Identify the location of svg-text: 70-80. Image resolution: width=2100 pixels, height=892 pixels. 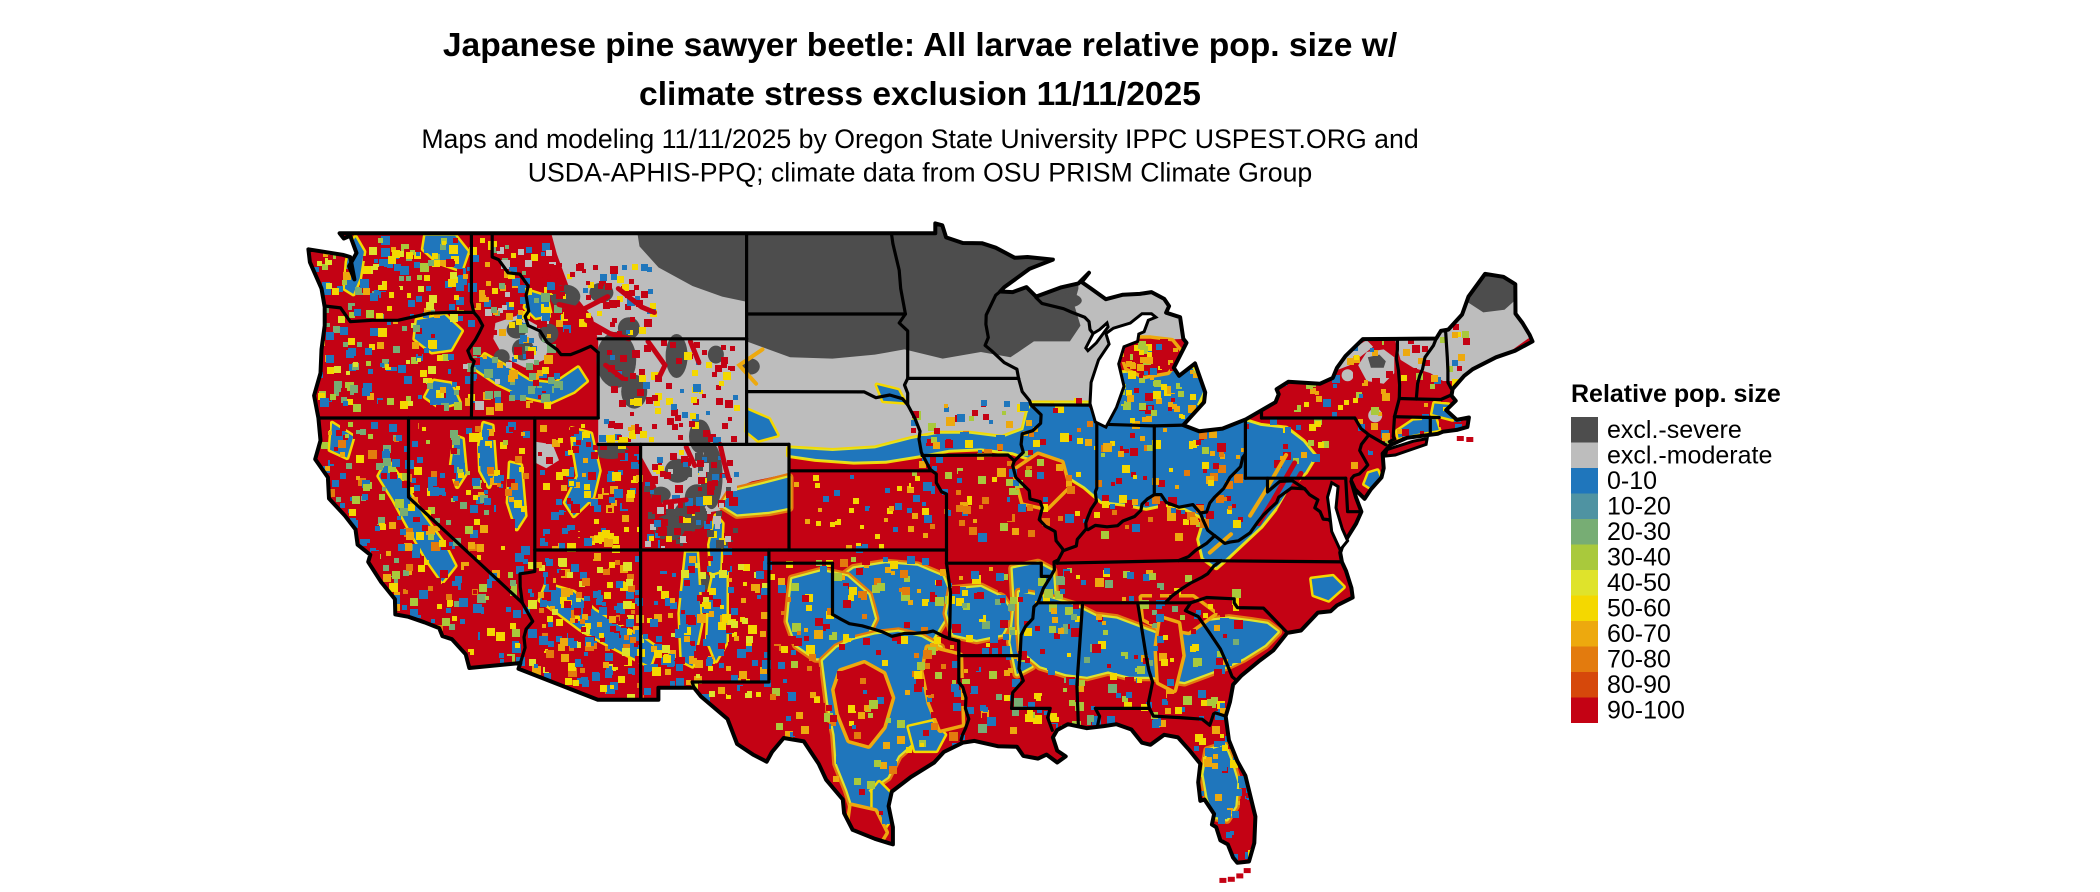
(1639, 660).